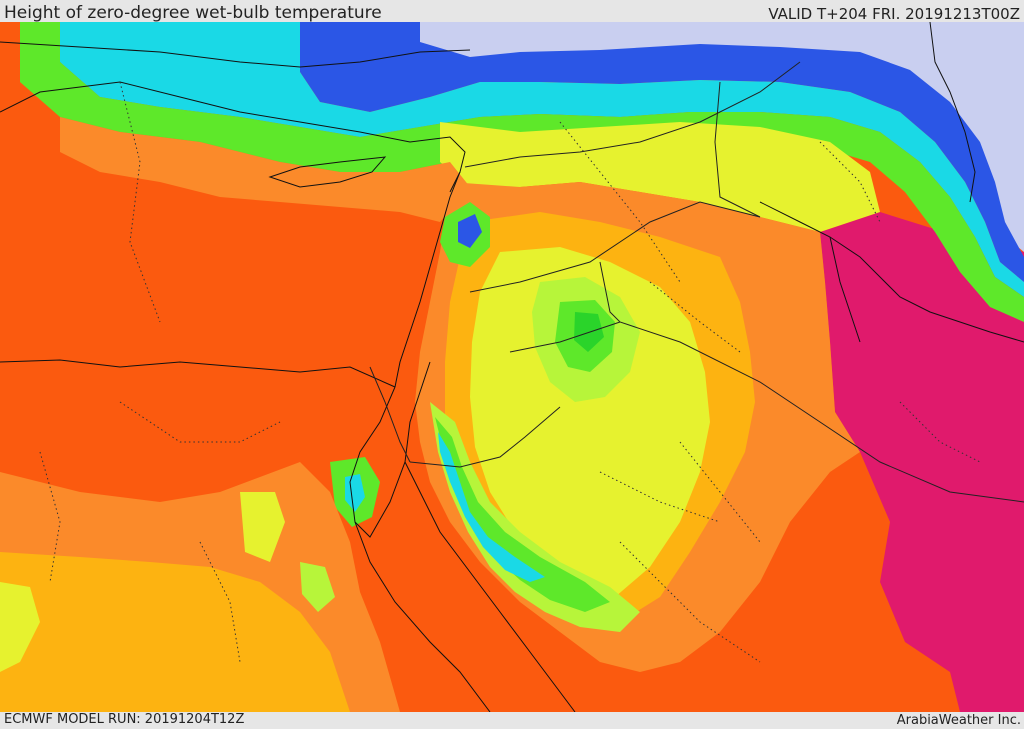  What do you see at coordinates (235, 54) in the screenshot?
I see `coastline-black-sea` at bounding box center [235, 54].